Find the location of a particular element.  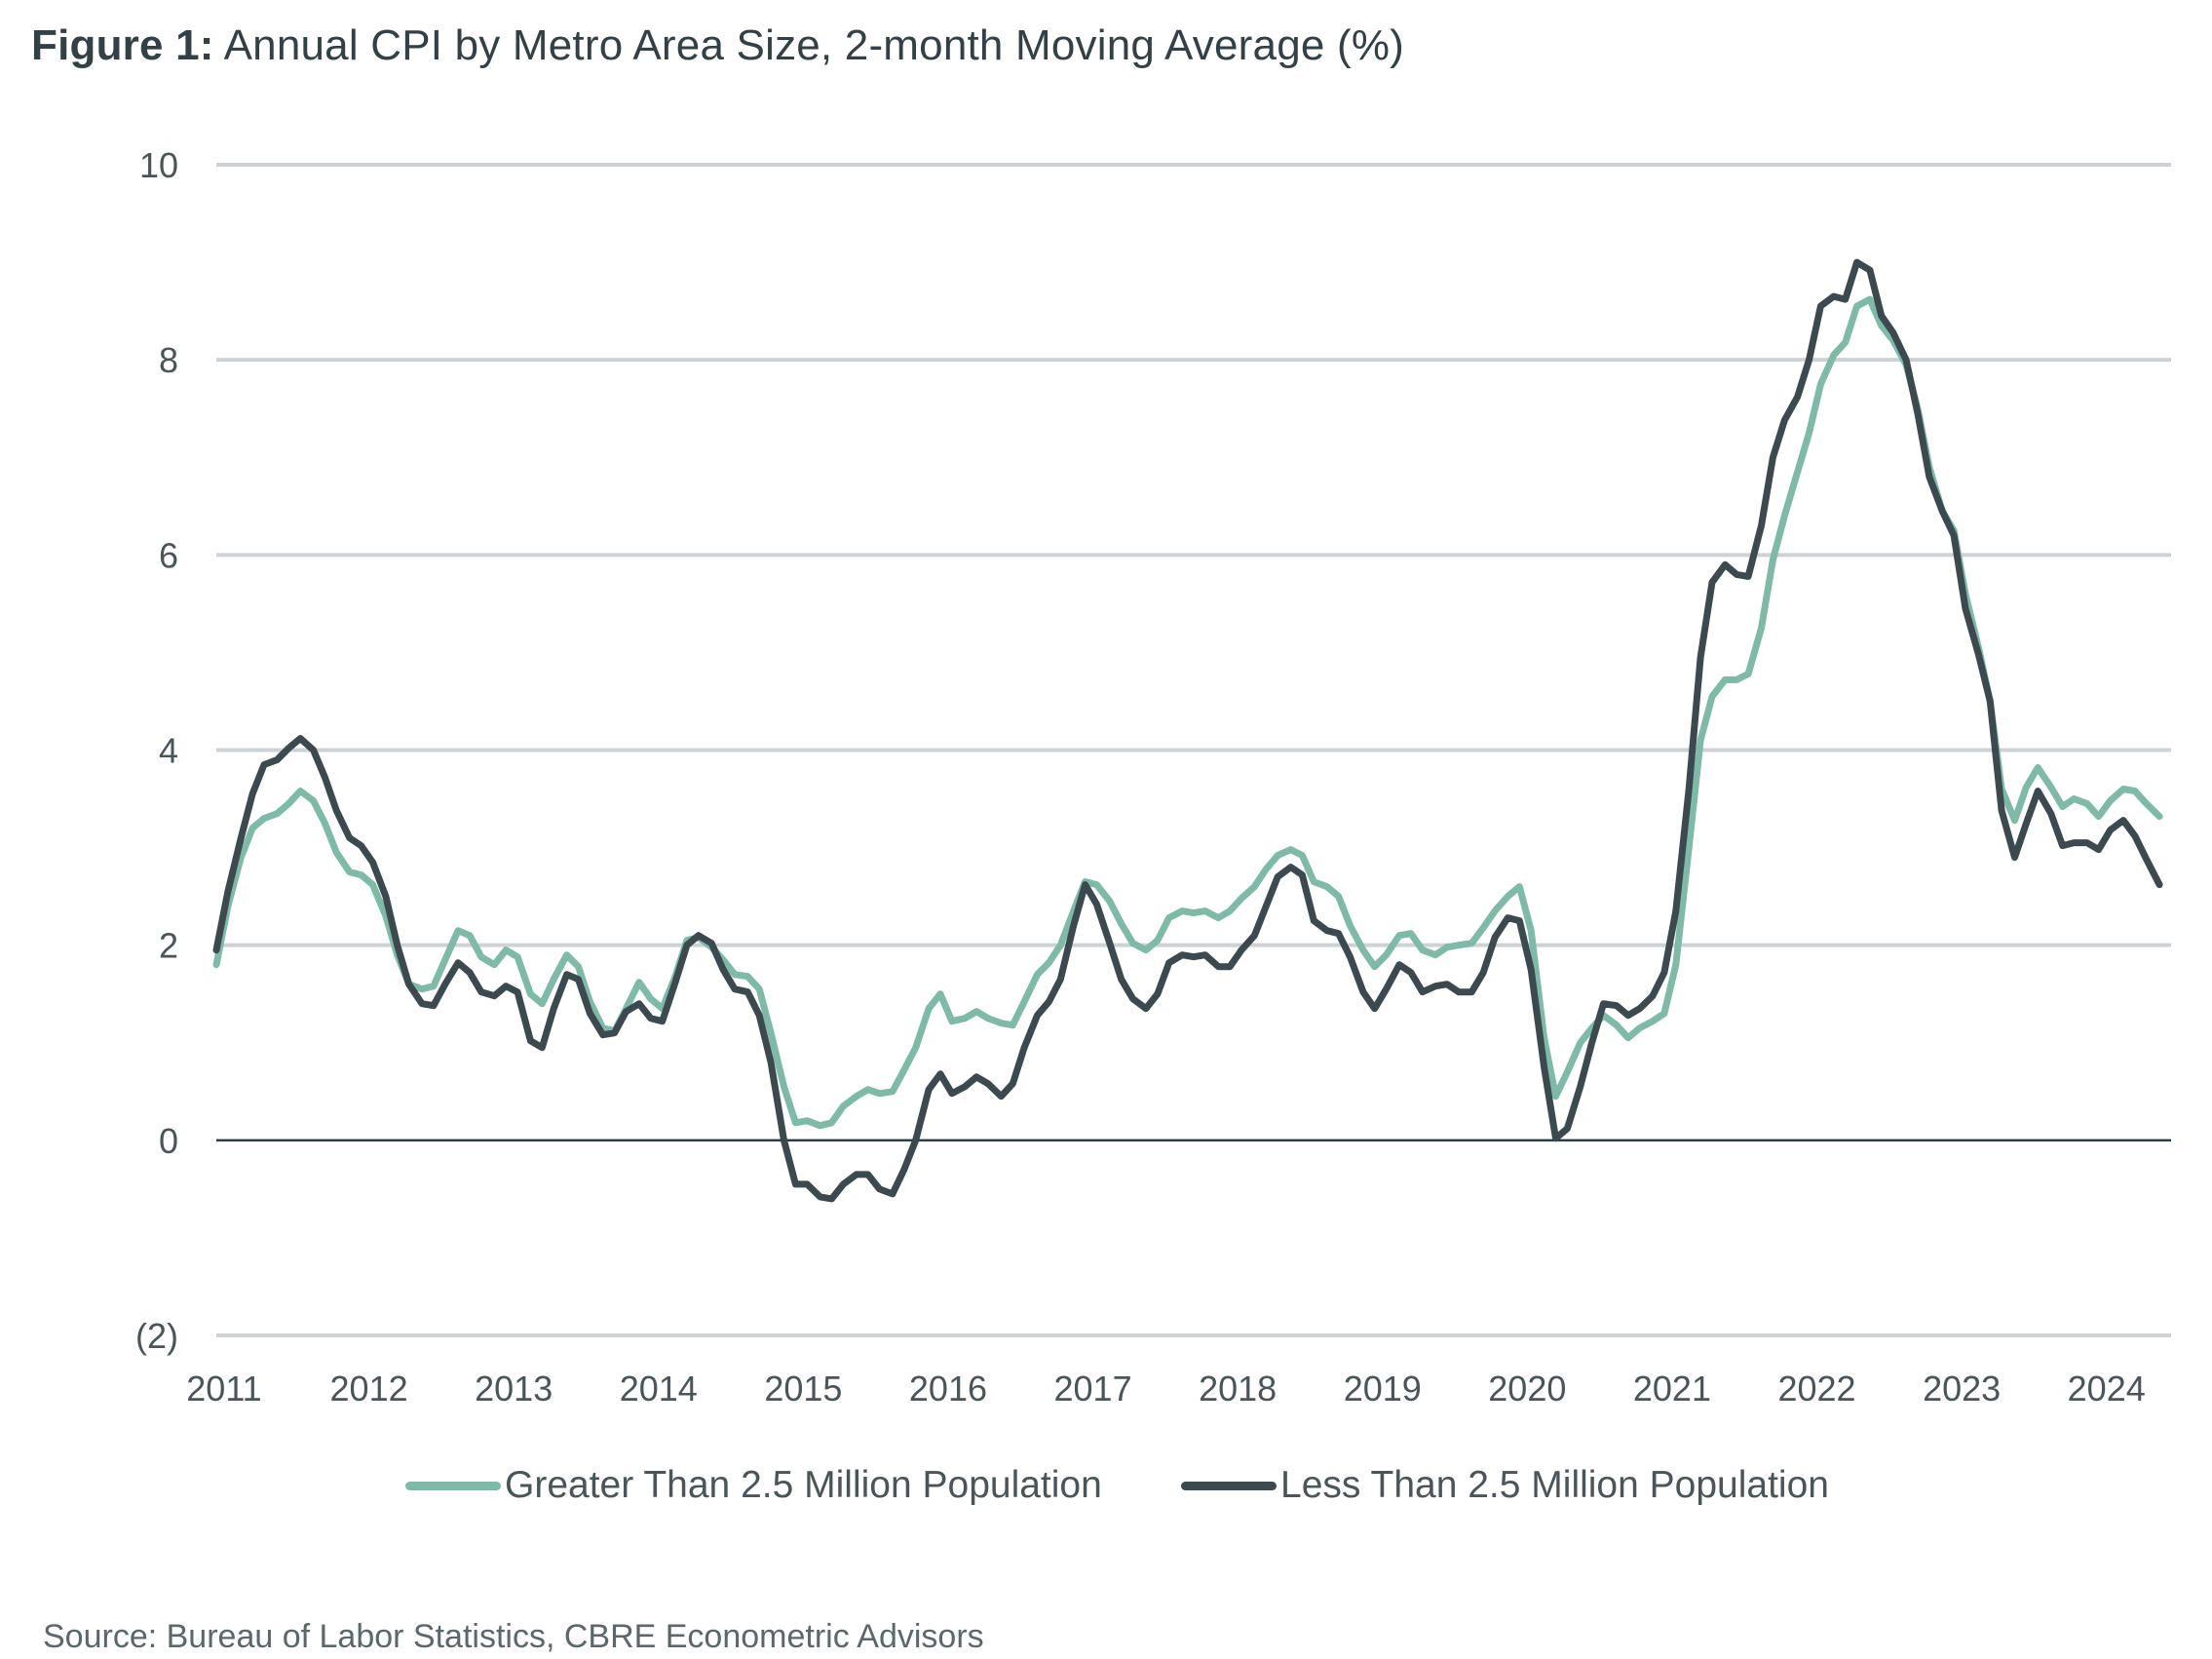

y-tick-label: (2) is located at coordinates (156, 1336).